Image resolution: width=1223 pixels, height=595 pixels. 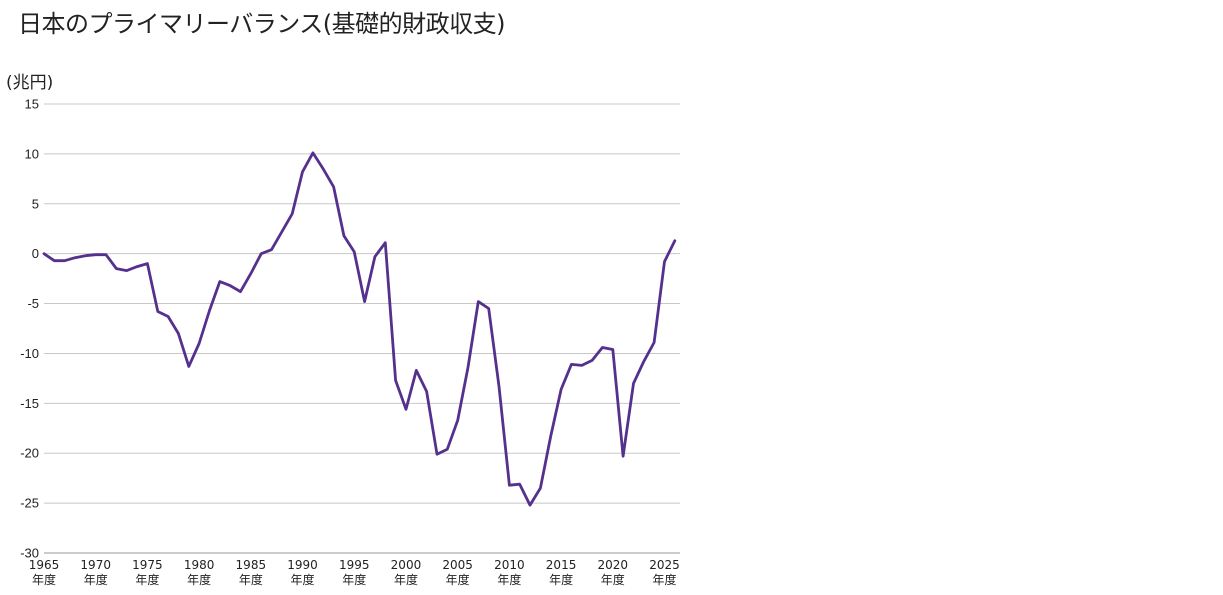 What do you see at coordinates (35, 253) in the screenshot?
I see `y-tick-label: 0` at bounding box center [35, 253].